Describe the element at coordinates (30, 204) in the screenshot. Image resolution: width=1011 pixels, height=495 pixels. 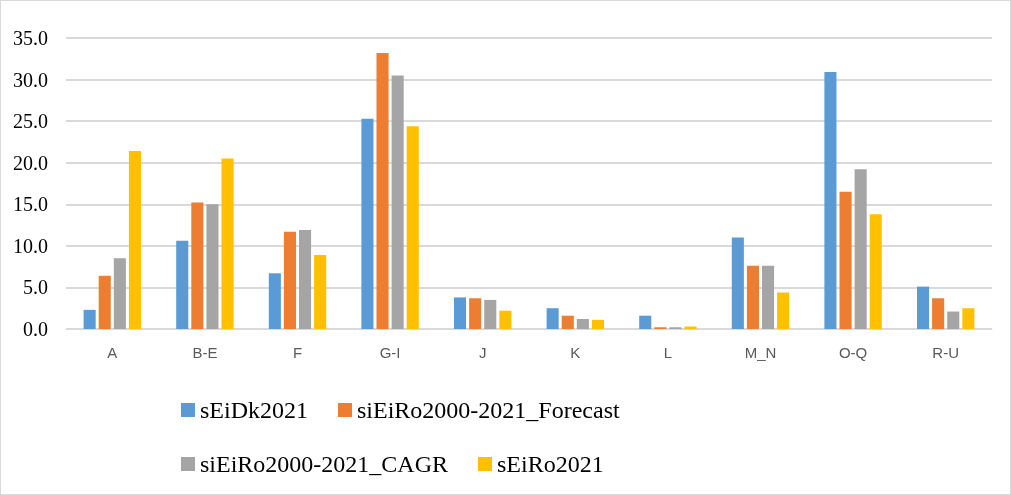
I see `y-tick-label: 15.0` at that location.